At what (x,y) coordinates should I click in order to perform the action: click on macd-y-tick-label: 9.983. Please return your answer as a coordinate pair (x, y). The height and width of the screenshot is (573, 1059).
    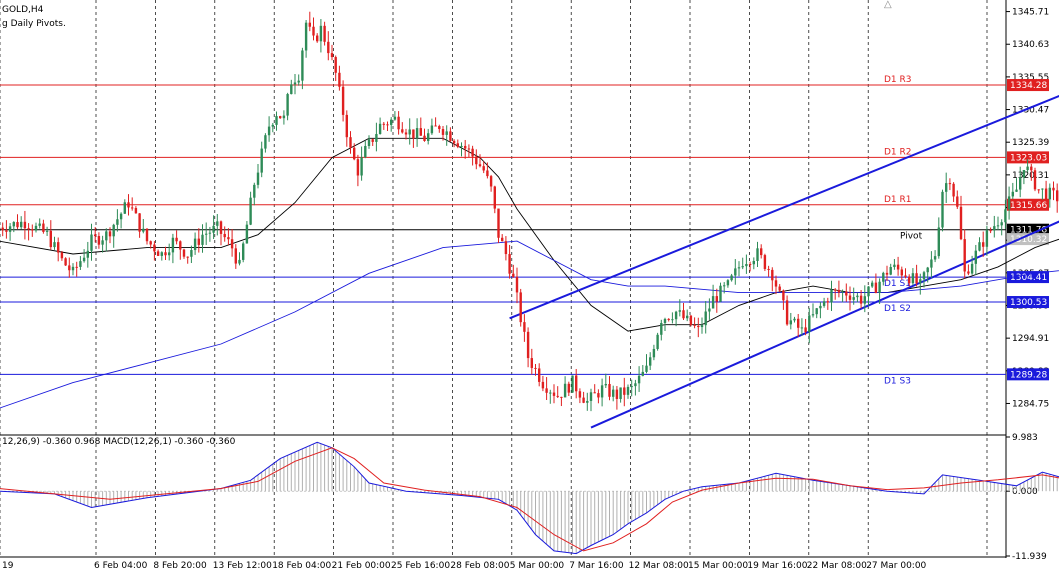
    Looking at the image, I should click on (1025, 438).